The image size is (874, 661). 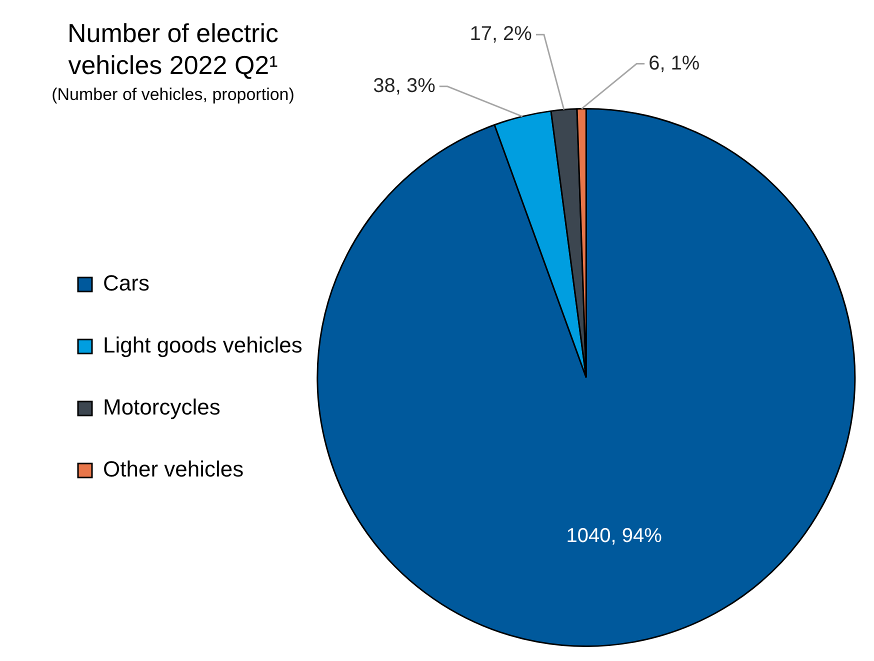 I want to click on data-label: 1040, 94%, so click(x=614, y=535).